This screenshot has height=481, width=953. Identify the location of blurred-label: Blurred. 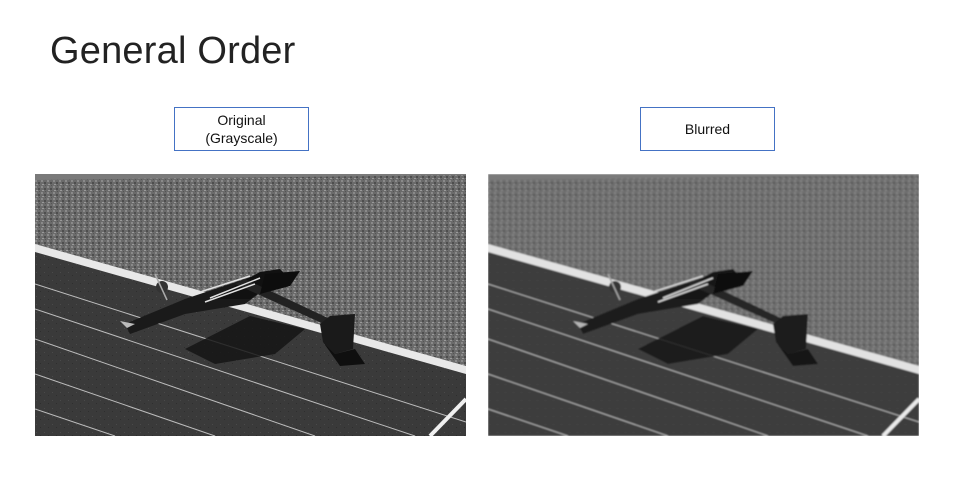
(707, 129).